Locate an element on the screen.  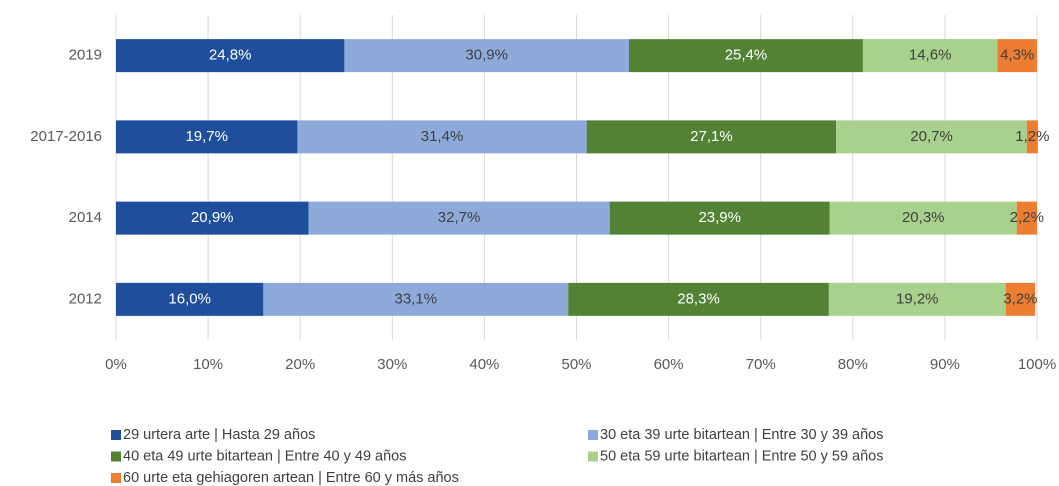
data-label: 28,3% is located at coordinates (698, 298).